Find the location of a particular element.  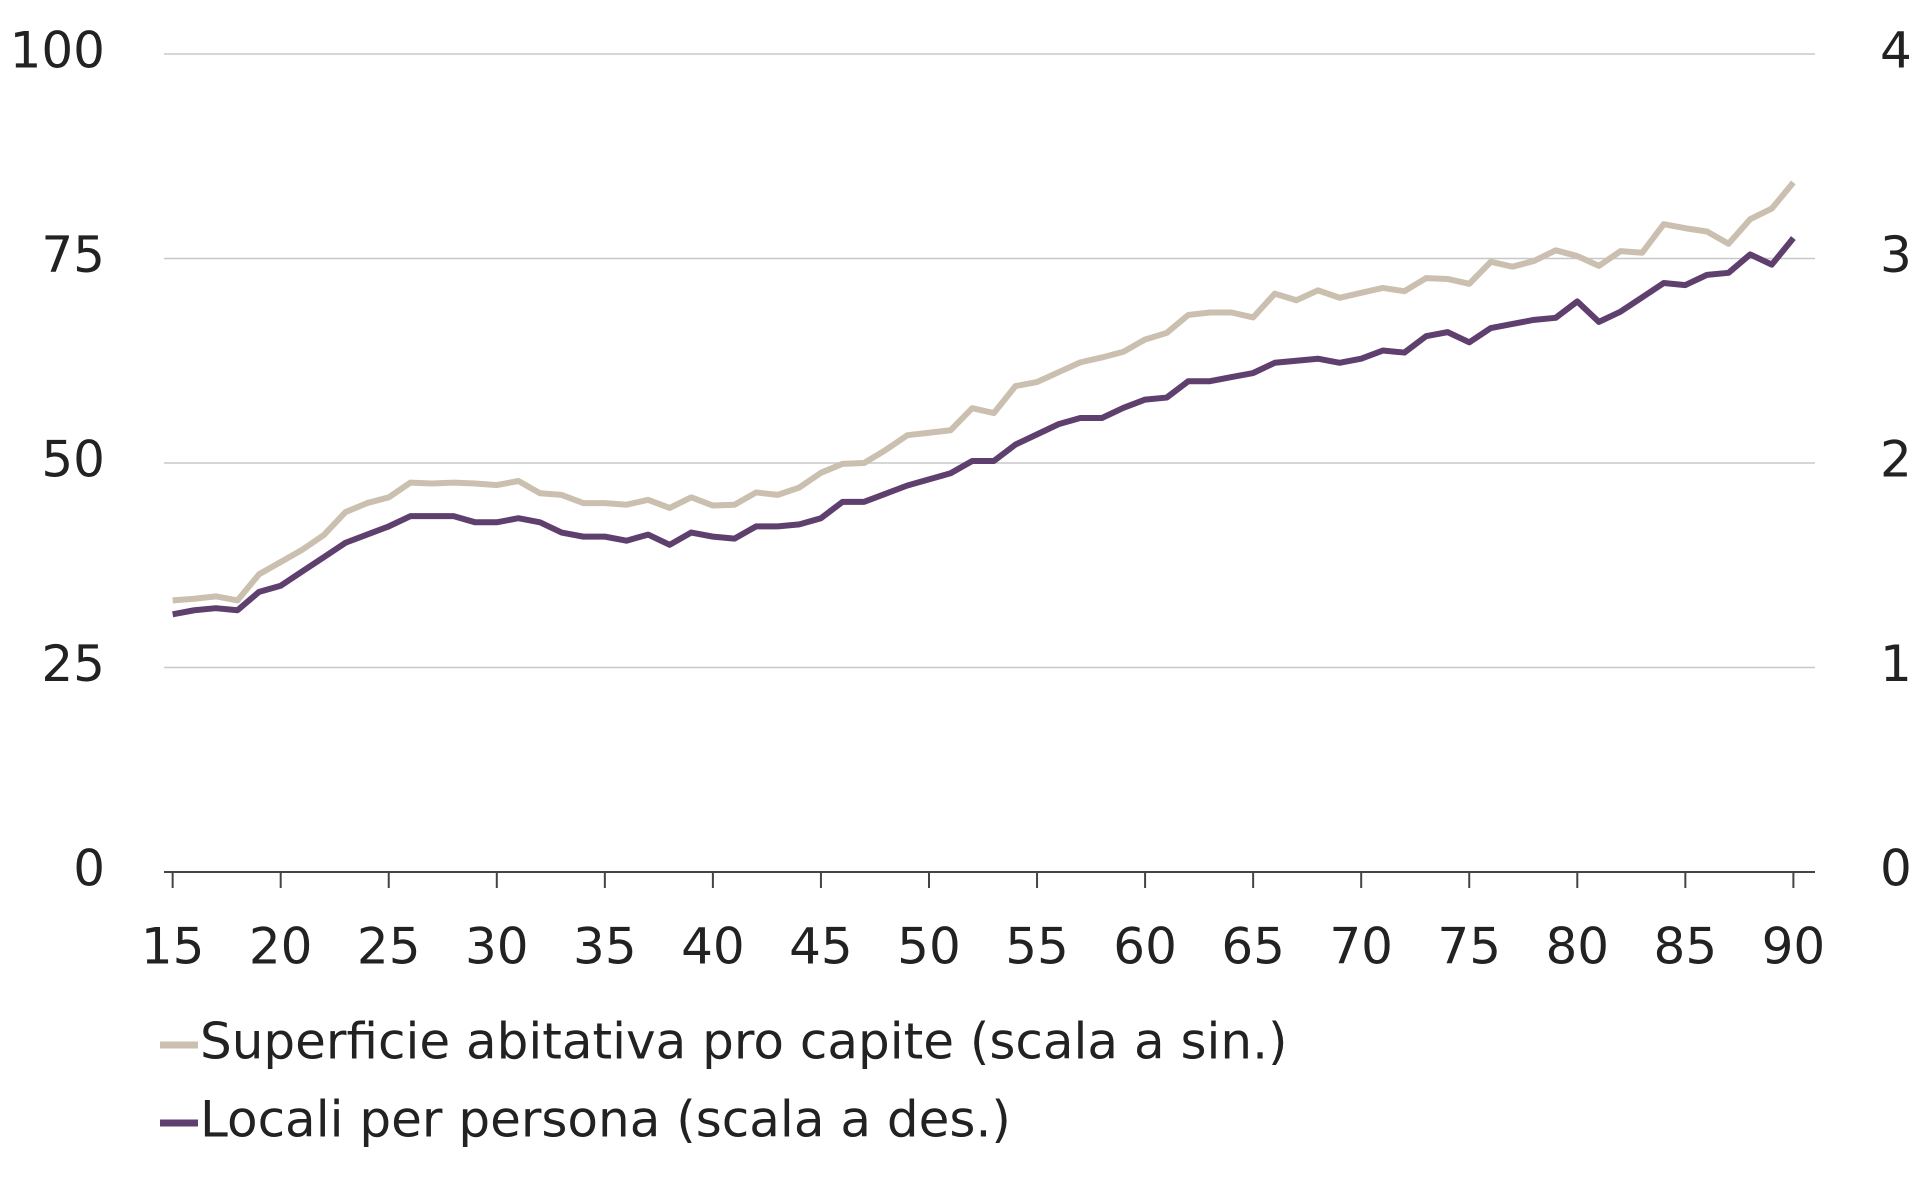

y-tick-label: 25 is located at coordinates (73, 664).